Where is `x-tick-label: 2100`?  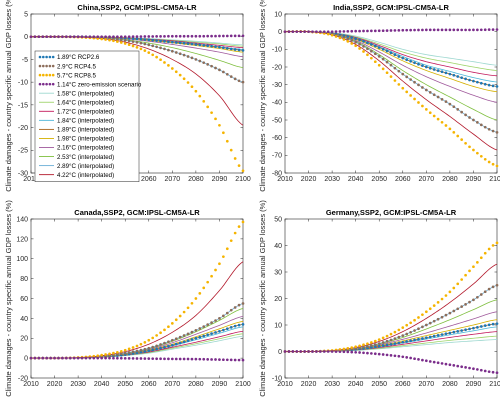
x-tick-label: 2100 is located at coordinates (243, 384).